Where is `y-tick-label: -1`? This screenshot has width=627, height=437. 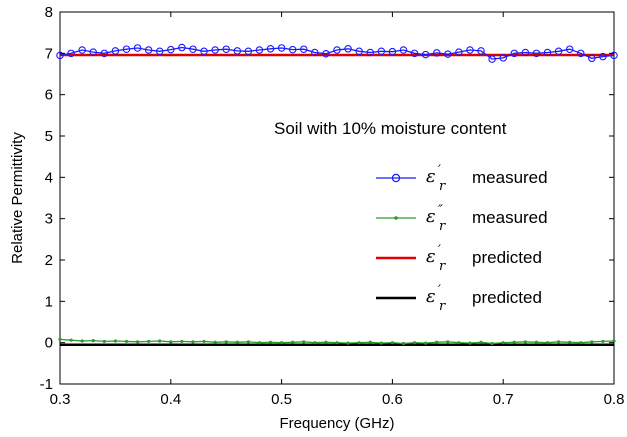
y-tick-label: -1 is located at coordinates (46, 384).